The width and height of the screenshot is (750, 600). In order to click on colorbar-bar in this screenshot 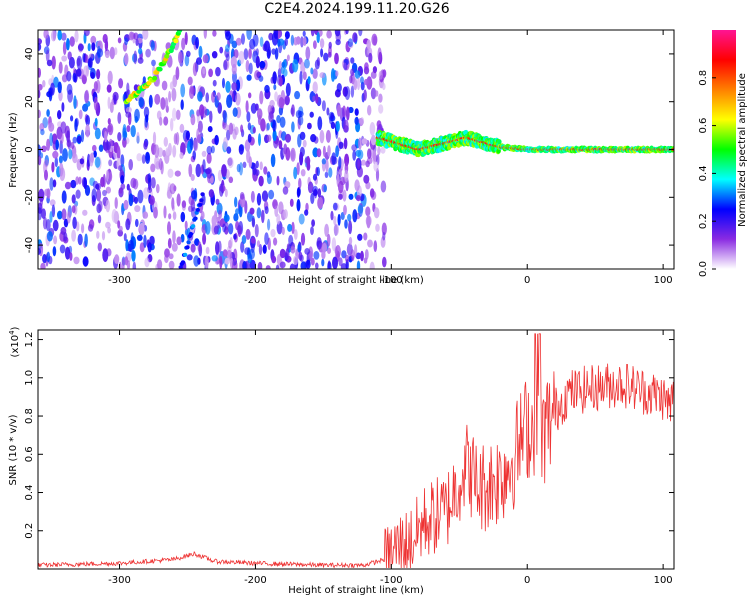, I will do `click(724, 149)`.